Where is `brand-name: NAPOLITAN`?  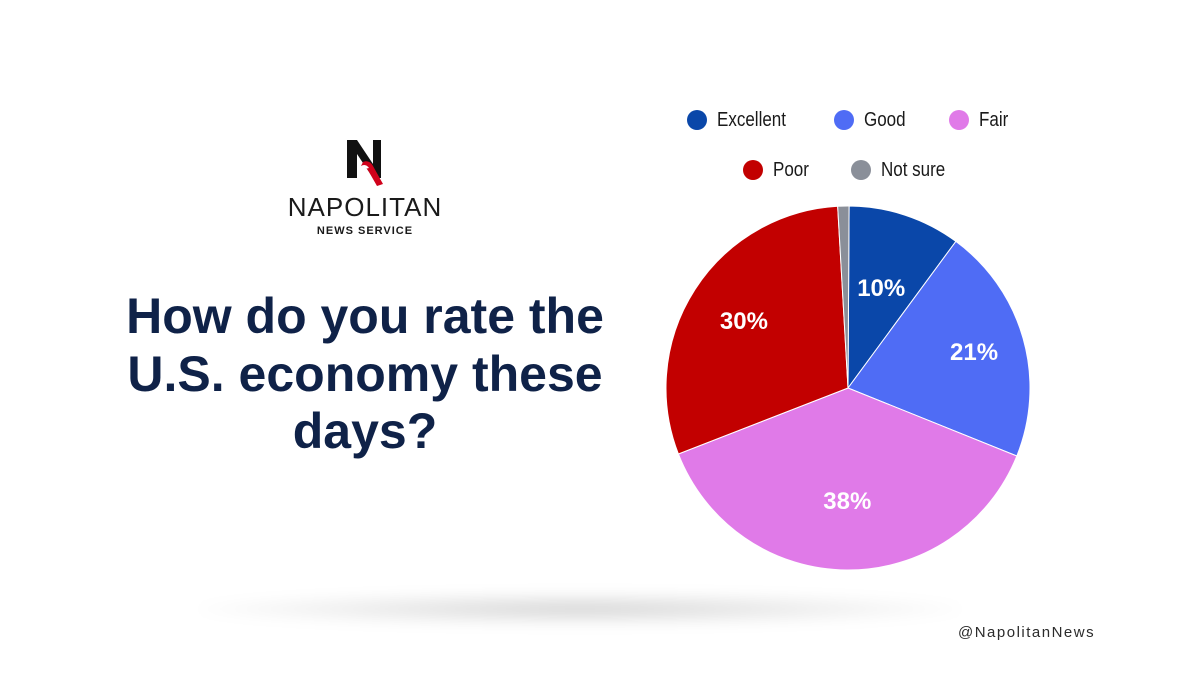 brand-name: NAPOLITAN is located at coordinates (365, 207).